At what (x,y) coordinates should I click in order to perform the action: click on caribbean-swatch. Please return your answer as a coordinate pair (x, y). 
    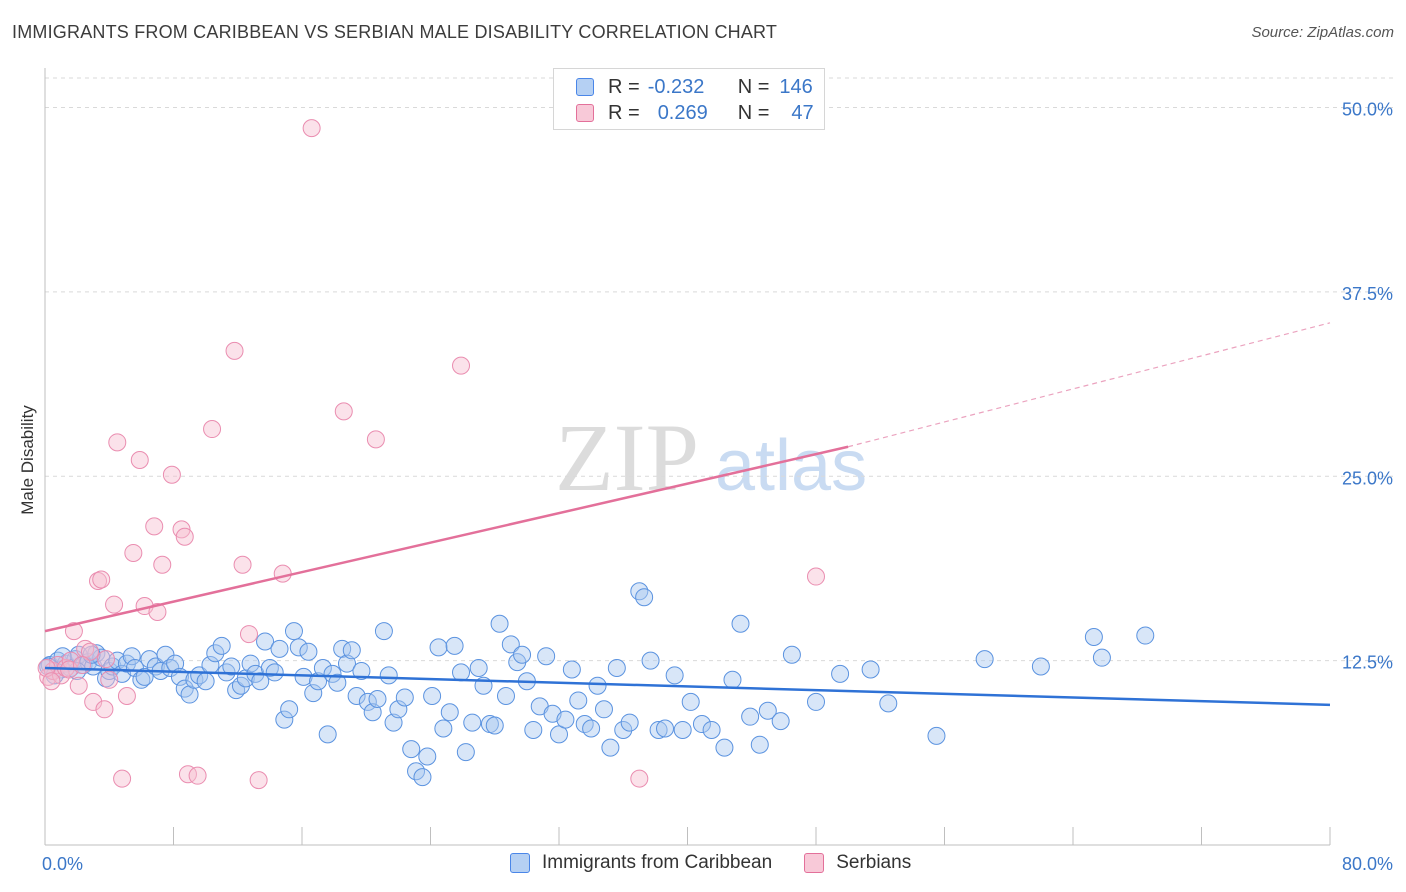
    Looking at the image, I should click on (585, 87).